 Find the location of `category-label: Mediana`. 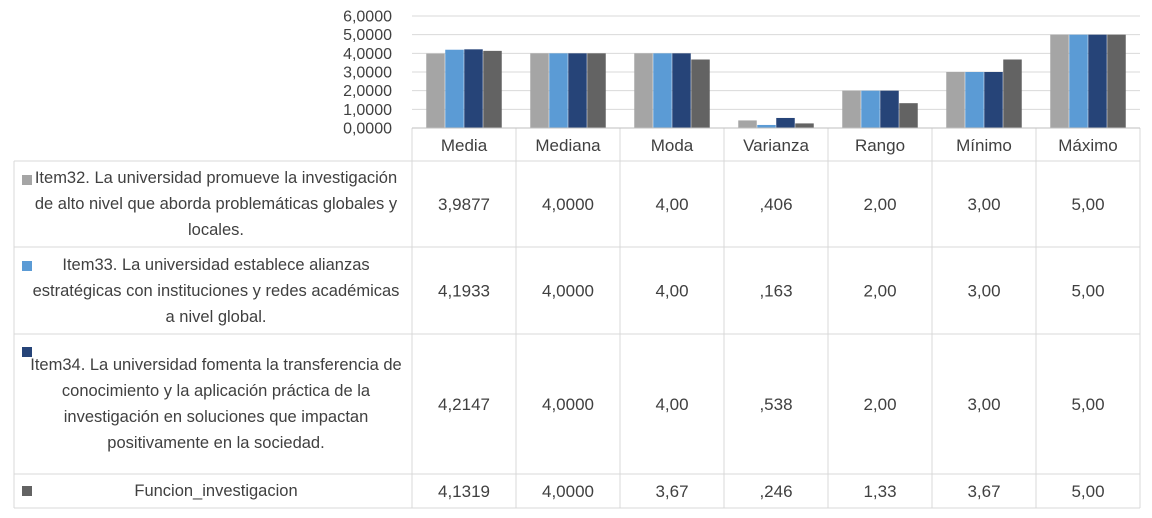

category-label: Mediana is located at coordinates (568, 145).